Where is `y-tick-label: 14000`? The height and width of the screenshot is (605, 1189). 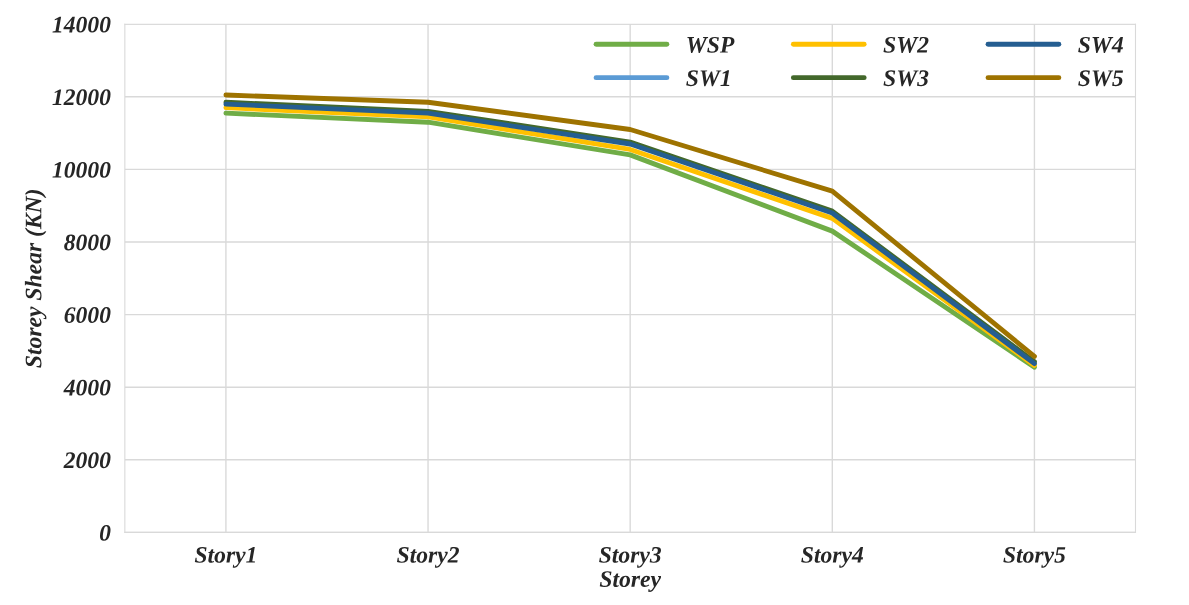
y-tick-label: 14000 is located at coordinates (81, 24).